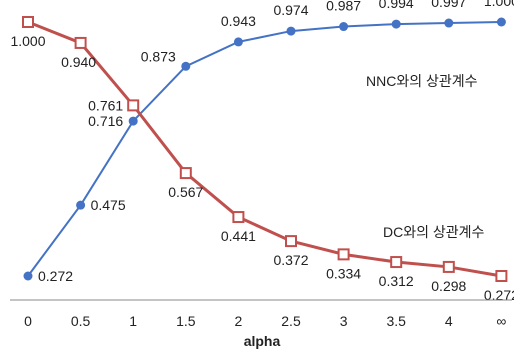 Image resolution: width=514 pixels, height=358 pixels. I want to click on x-axis-title: alpha, so click(262, 341).